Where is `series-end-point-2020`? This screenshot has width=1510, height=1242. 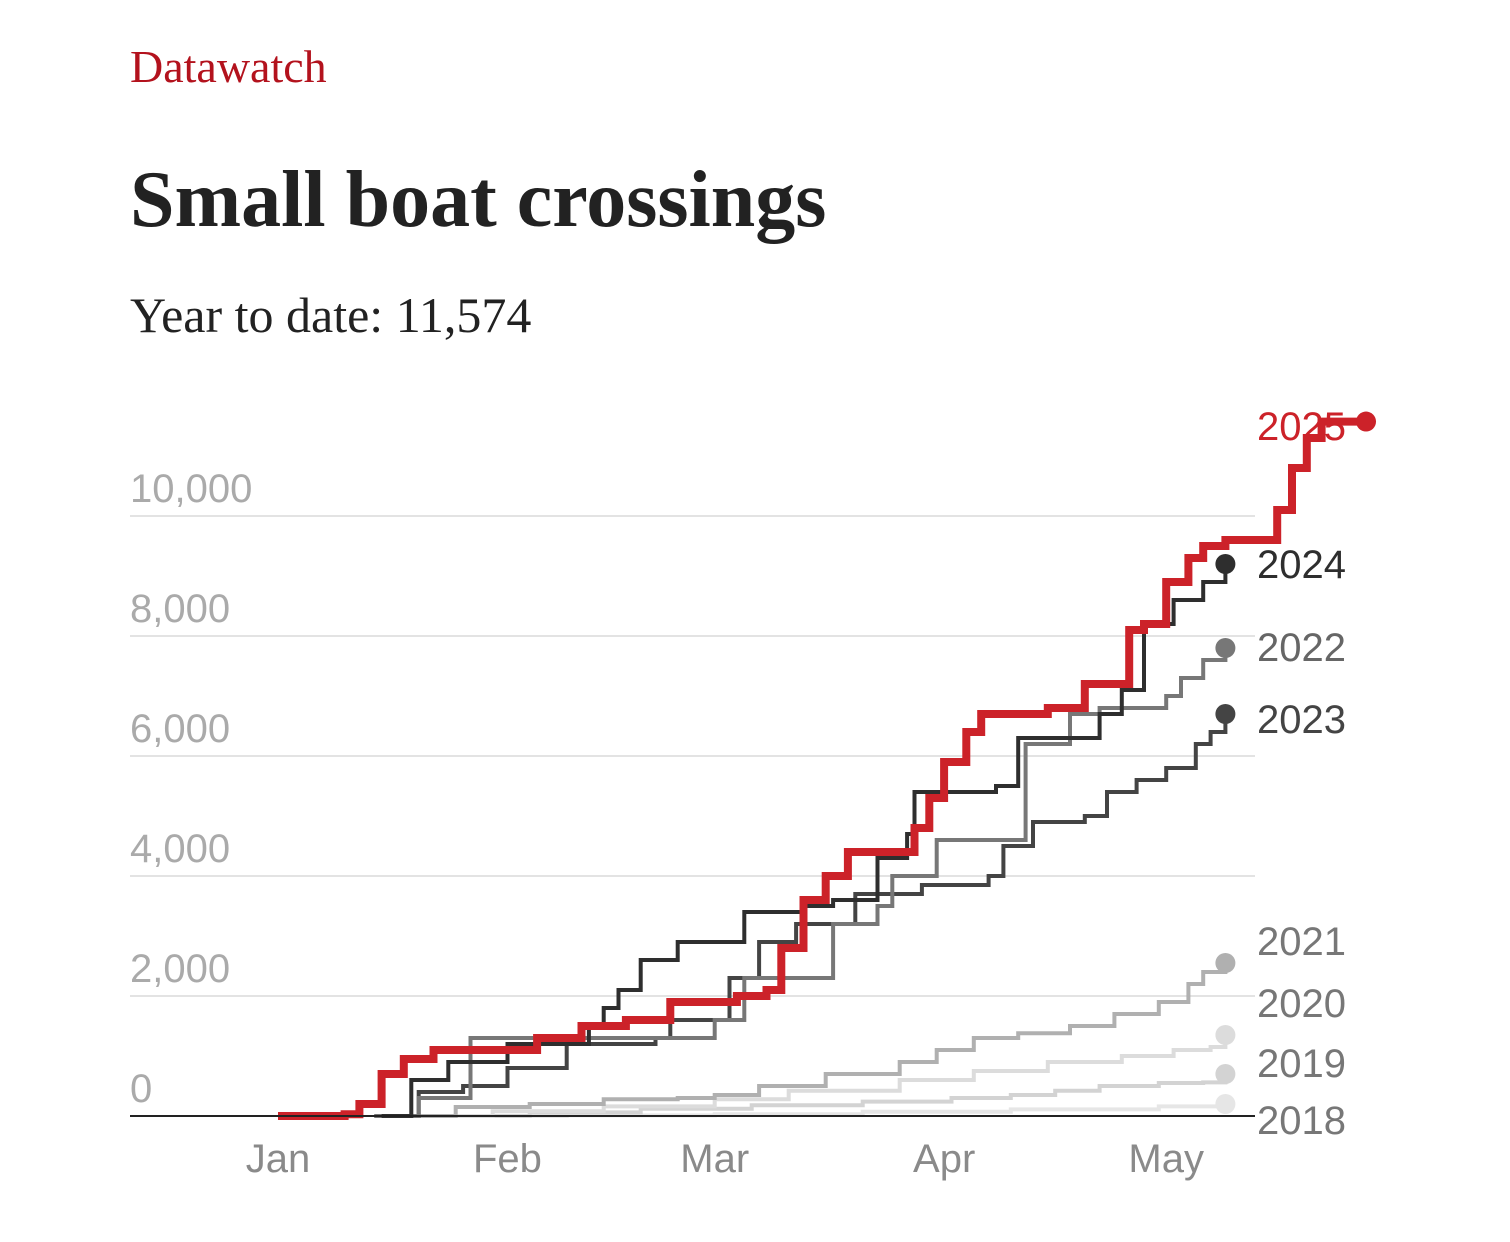
series-end-point-2020 is located at coordinates (1225, 1035).